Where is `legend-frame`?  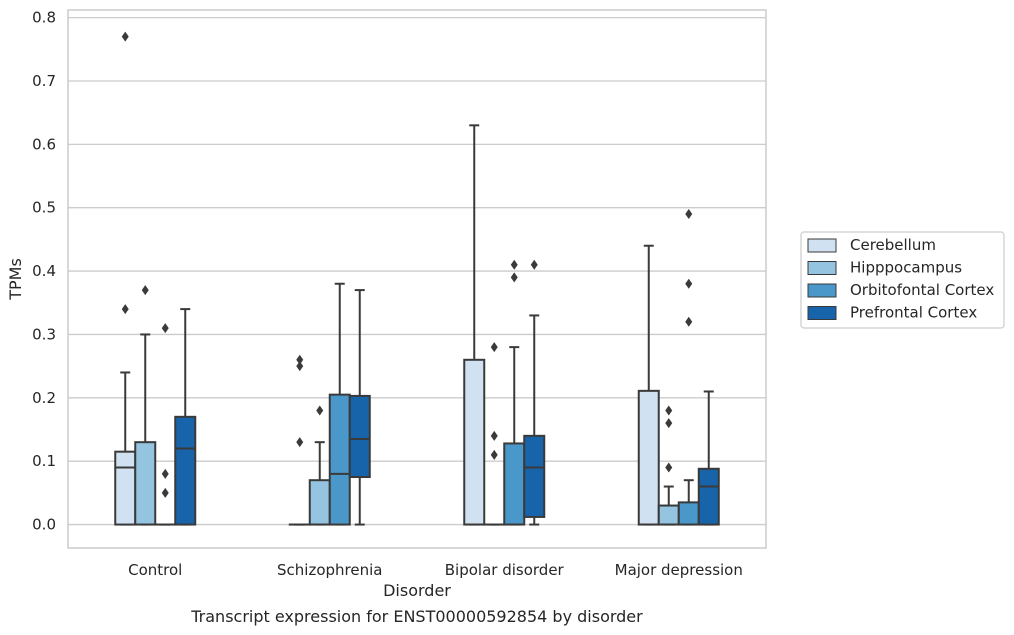
legend-frame is located at coordinates (902, 280).